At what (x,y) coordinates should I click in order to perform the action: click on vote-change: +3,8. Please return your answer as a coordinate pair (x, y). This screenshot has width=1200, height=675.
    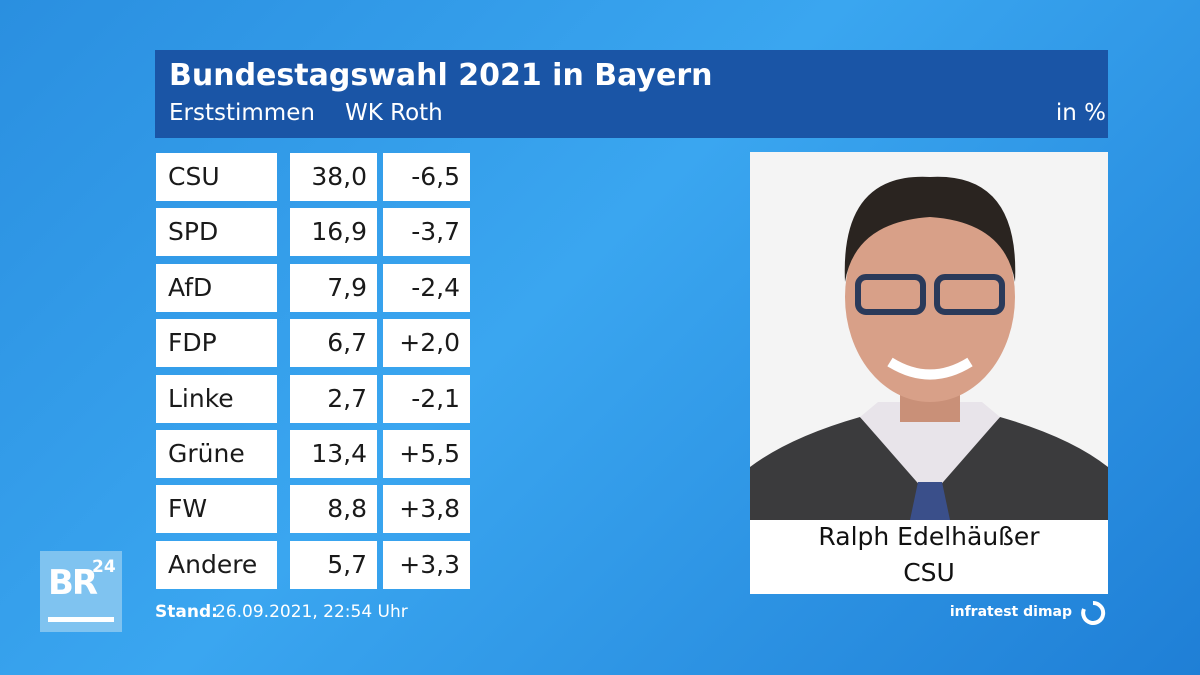
    Looking at the image, I should click on (426, 509).